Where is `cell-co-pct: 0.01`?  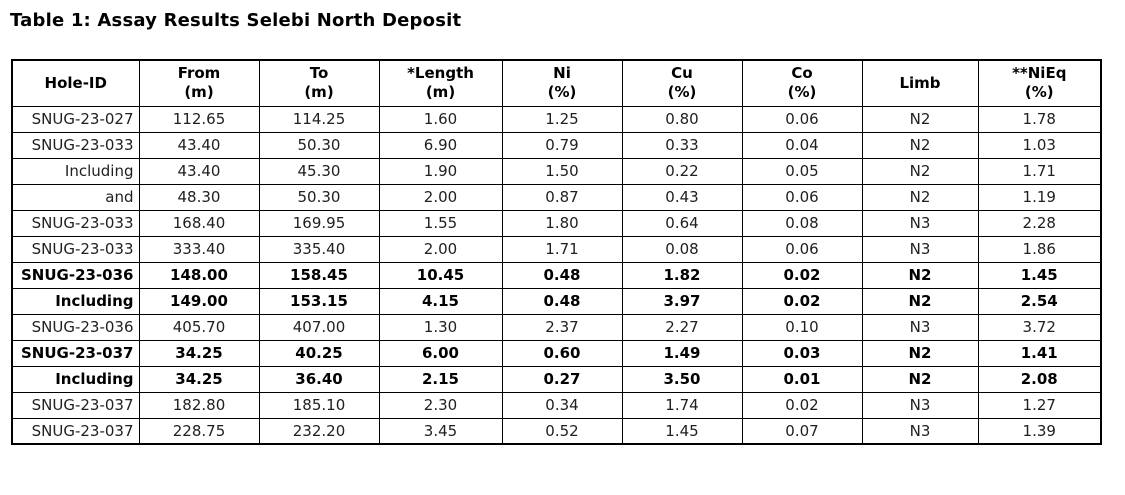
cell-co-pct: 0.01 is located at coordinates (802, 379).